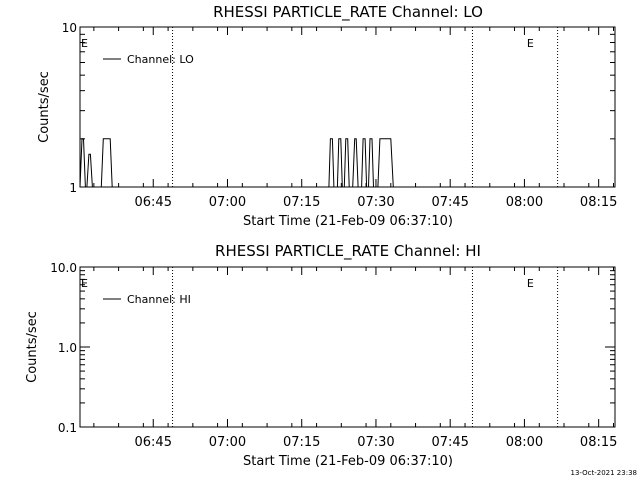  What do you see at coordinates (159, 299) in the screenshot?
I see `panel-hi-legend-label: Channel: HI` at bounding box center [159, 299].